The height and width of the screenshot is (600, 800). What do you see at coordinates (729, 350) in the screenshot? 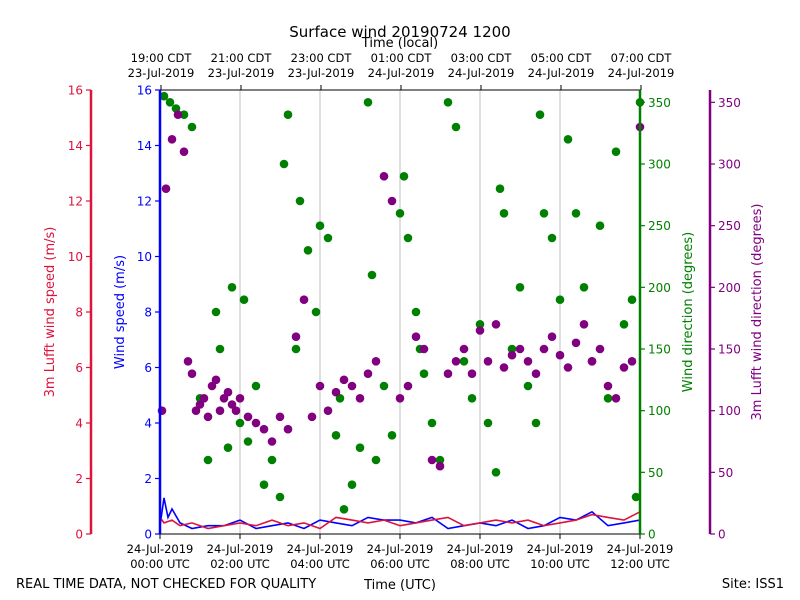
I see `lufft-dir-tick-label: 150` at bounding box center [729, 350].